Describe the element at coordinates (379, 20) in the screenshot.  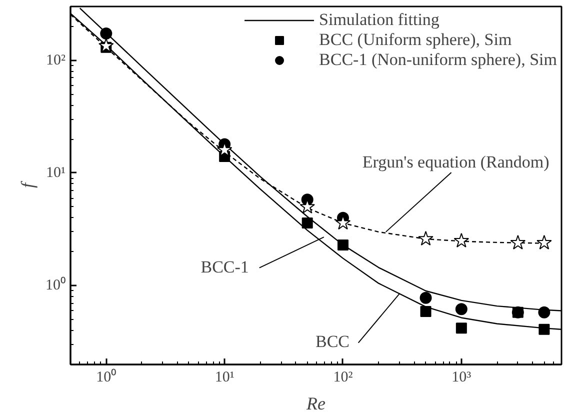
I see `legend-label: Simulation fitting` at that location.